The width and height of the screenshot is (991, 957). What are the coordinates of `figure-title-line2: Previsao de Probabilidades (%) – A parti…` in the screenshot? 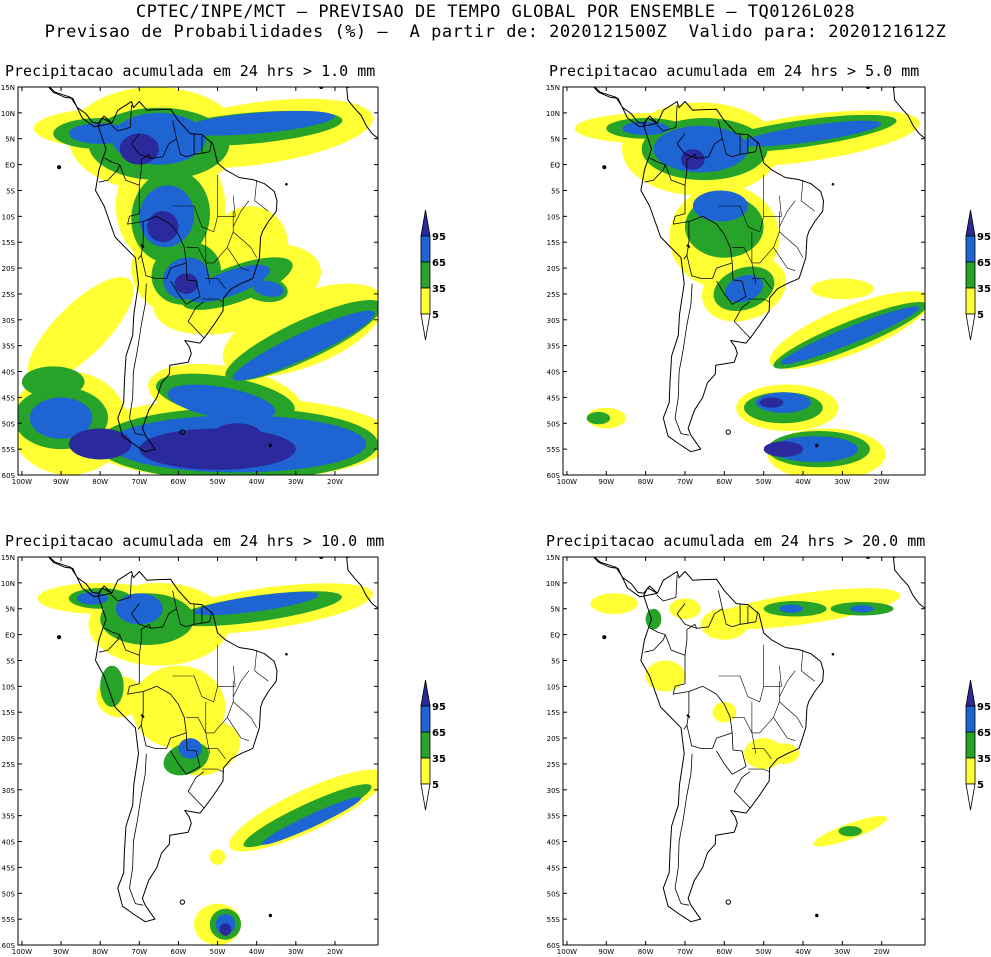 It's located at (495, 32).